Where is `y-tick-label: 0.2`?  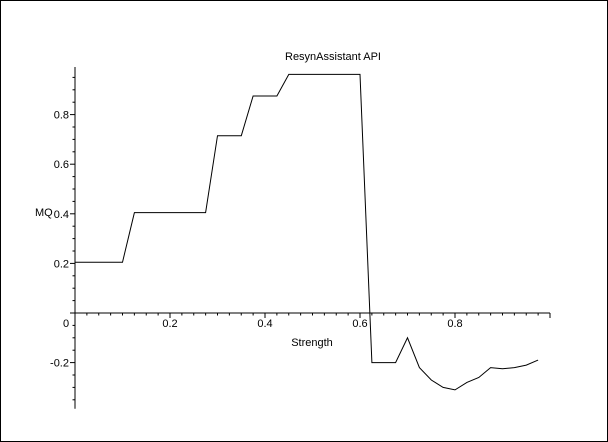
y-tick-label: 0.2 is located at coordinates (61, 264).